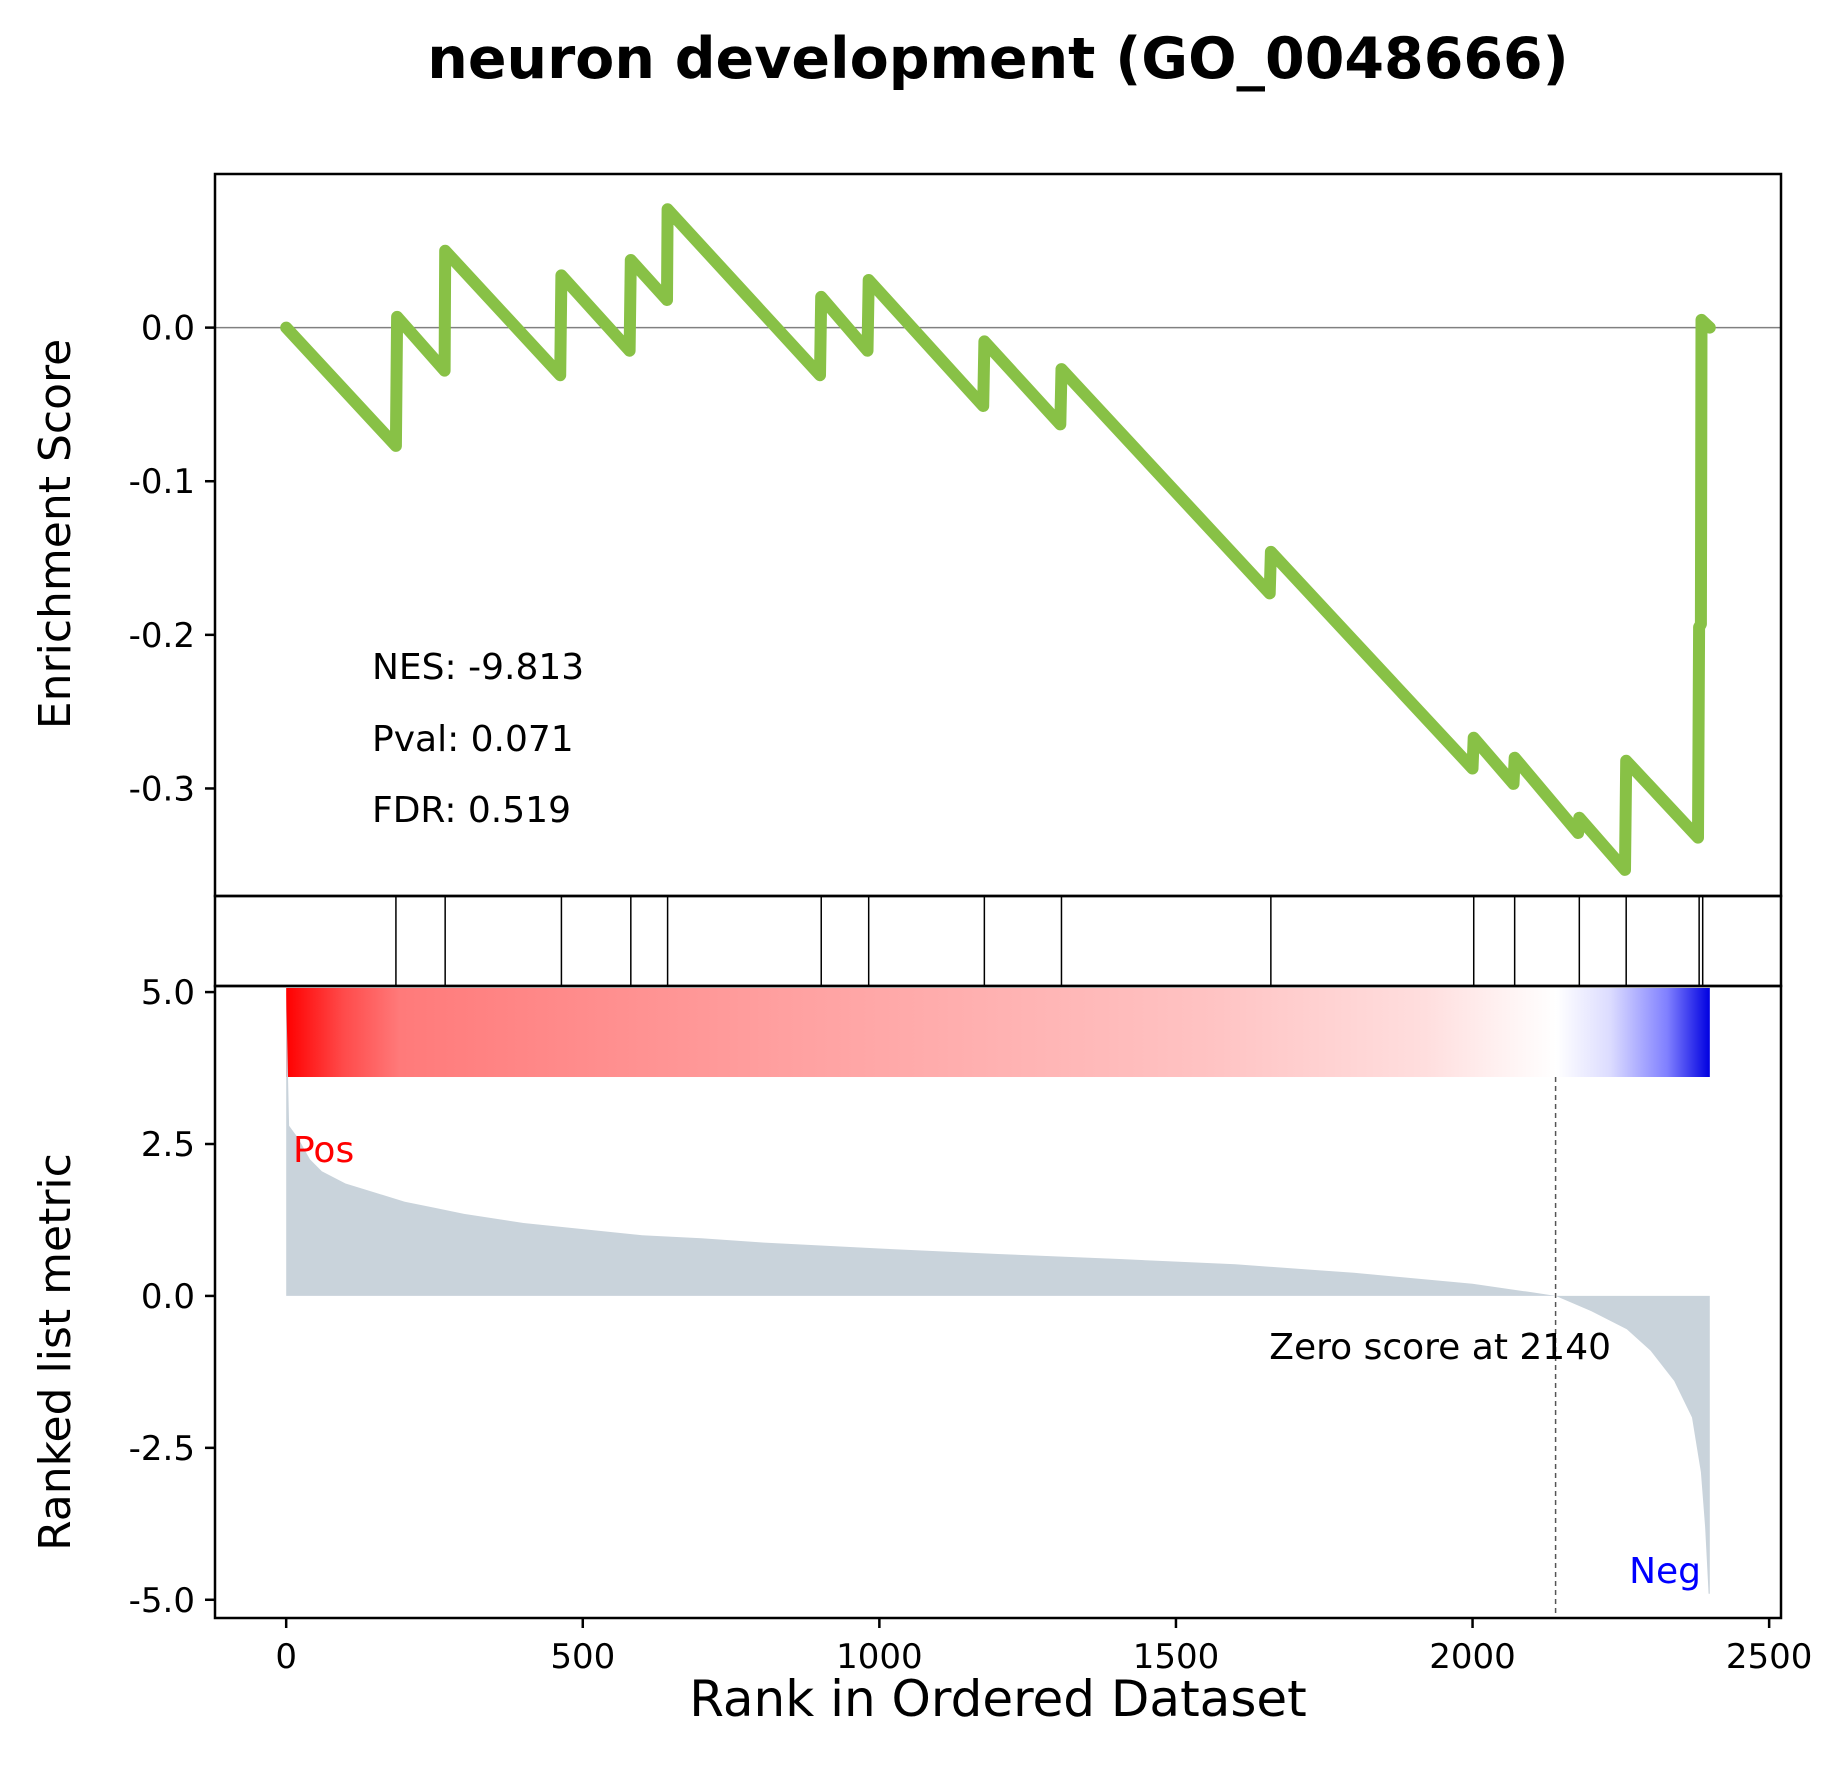 This screenshot has width=1845, height=1786. What do you see at coordinates (286, 1657) in the screenshot?
I see `x-tick-label: 0` at bounding box center [286, 1657].